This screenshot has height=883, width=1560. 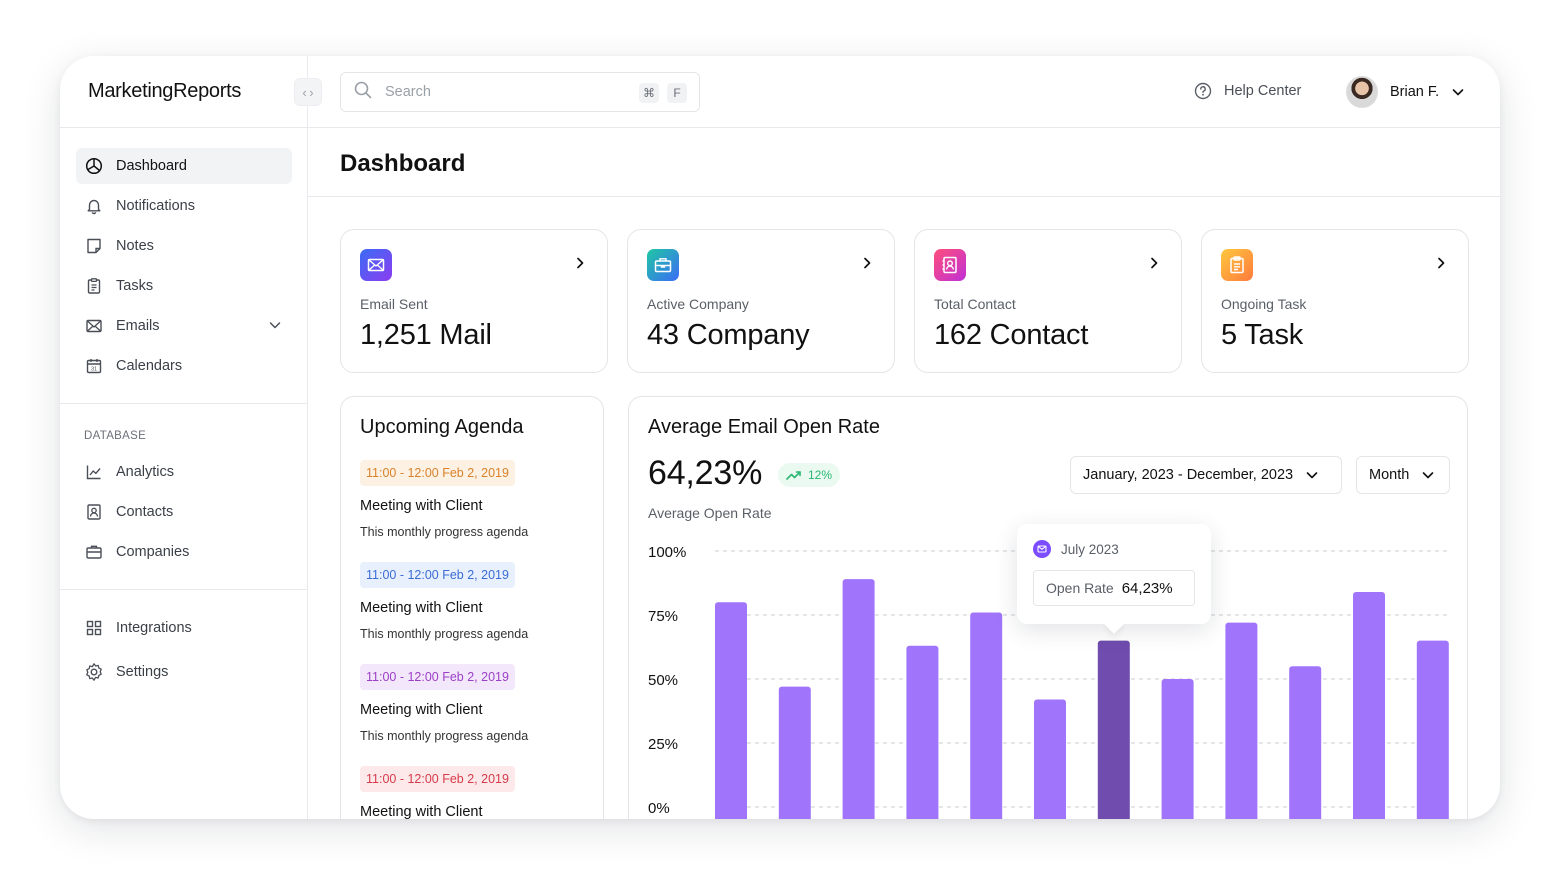 I want to click on search-input, so click(x=500, y=92).